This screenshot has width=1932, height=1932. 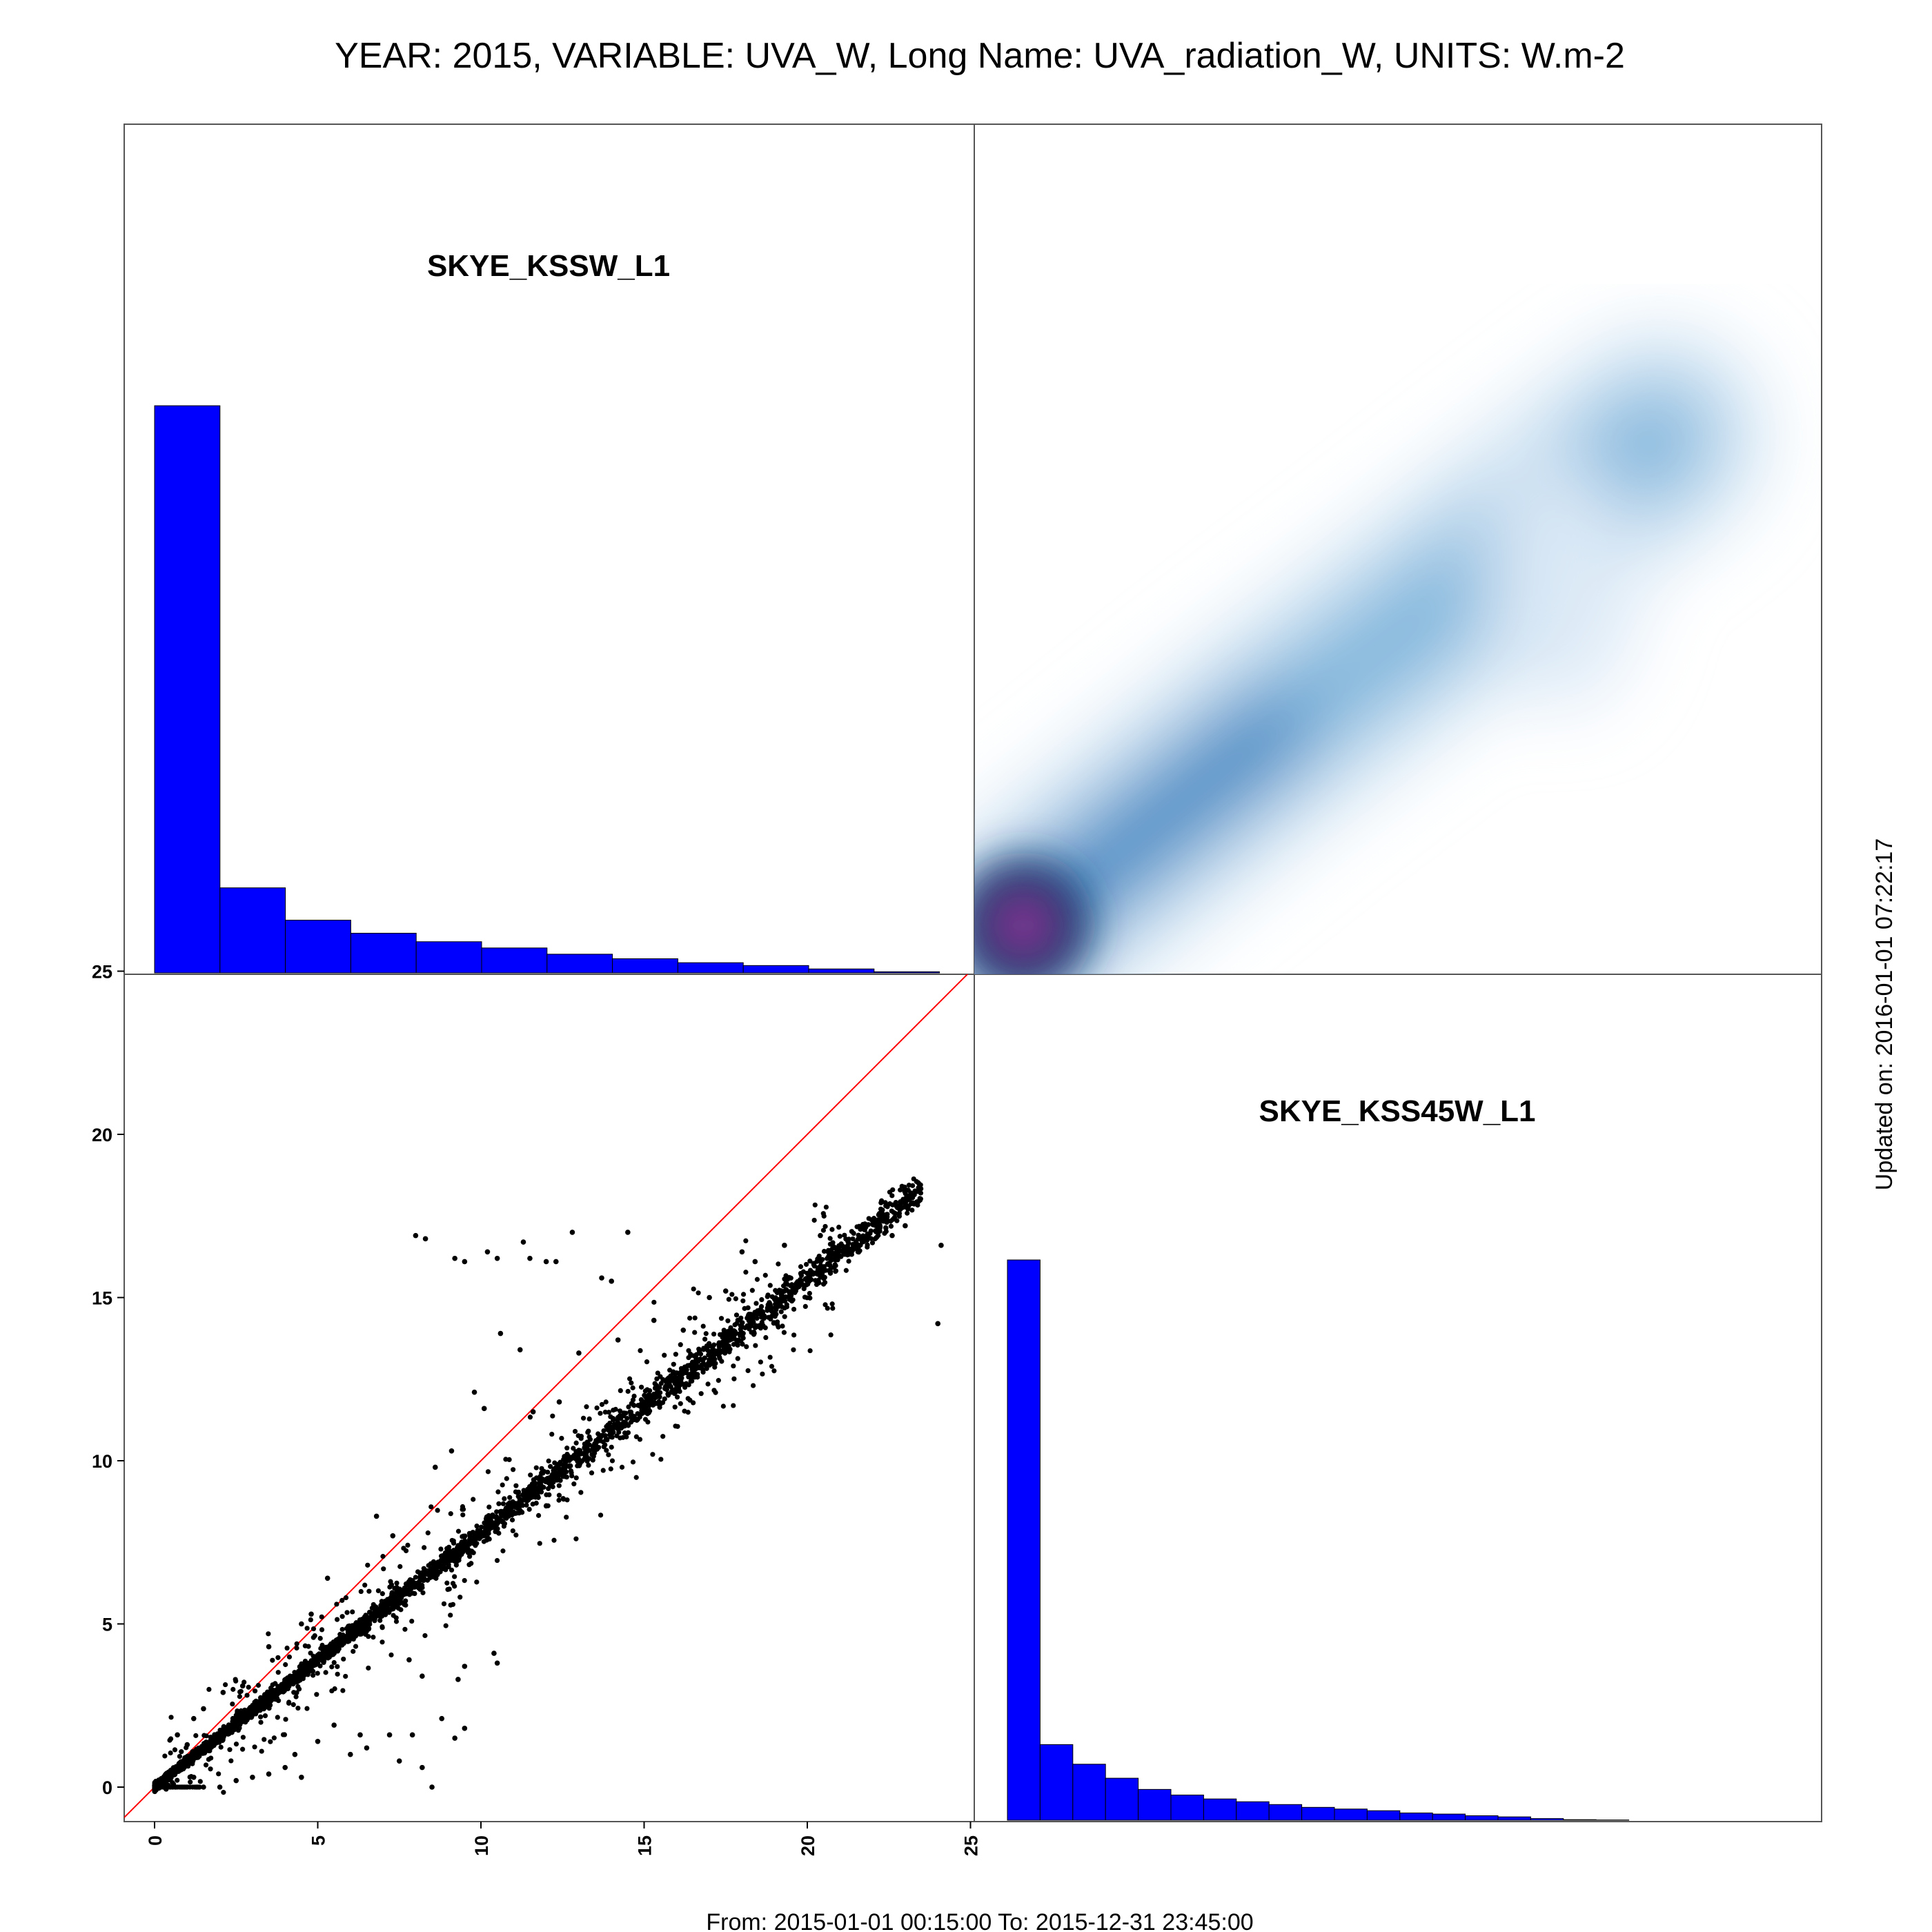 I want to click on density-heatmap, so click(x=1369, y=653).